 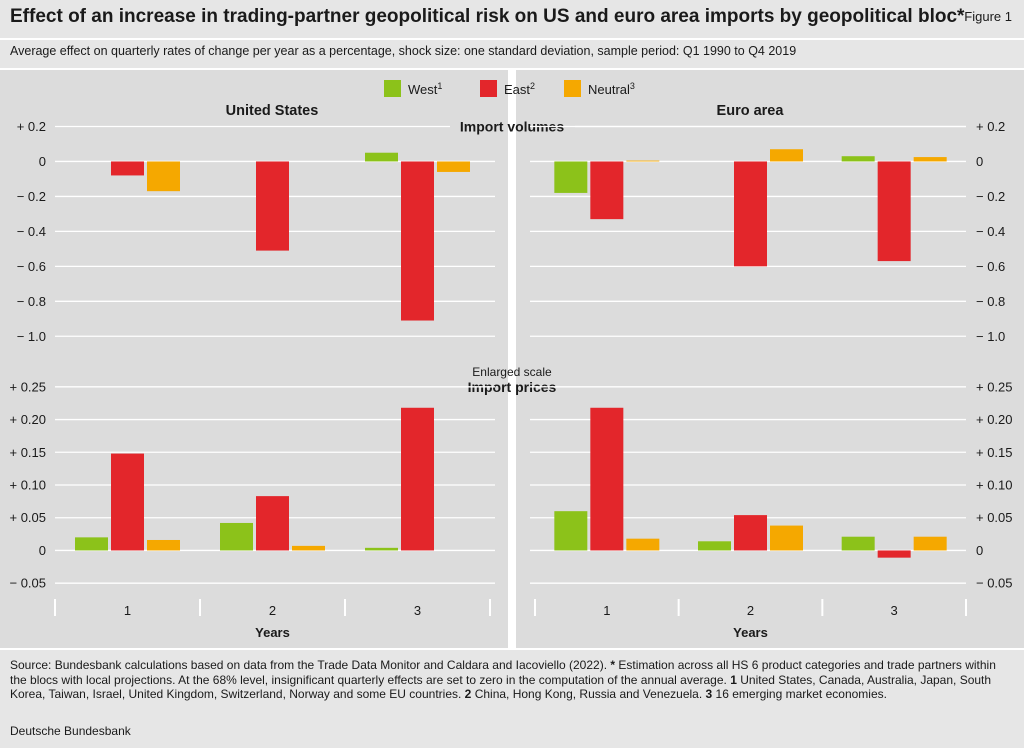 I want to click on legend-label-west: West1, so click(x=425, y=89).